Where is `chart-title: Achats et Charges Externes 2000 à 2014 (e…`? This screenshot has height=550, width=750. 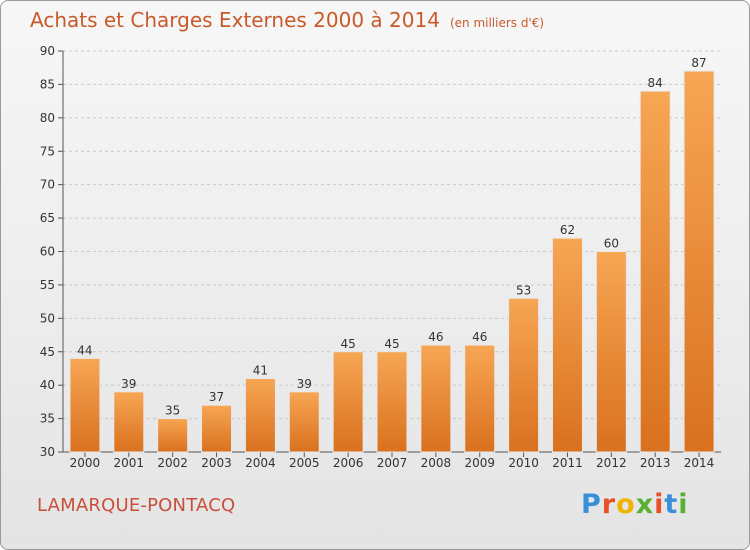 chart-title: Achats et Charges Externes 2000 à 2014 (e… is located at coordinates (287, 20).